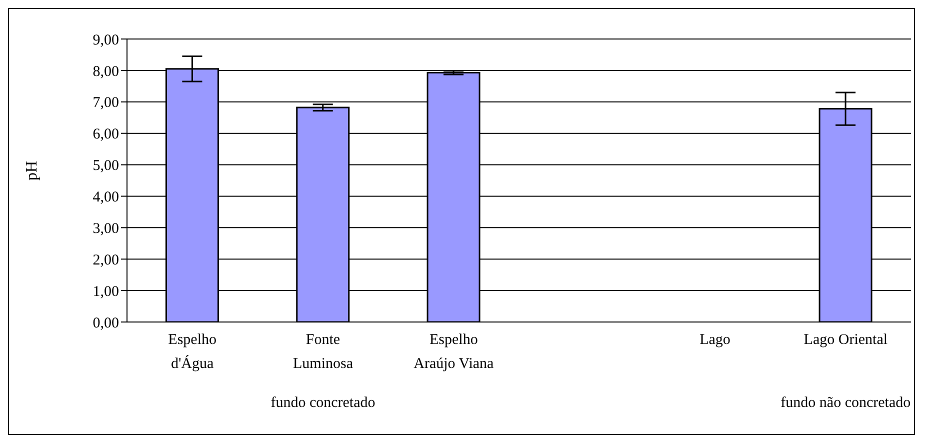 The image size is (927, 445). I want to click on text: fundo não concretado, so click(846, 403).